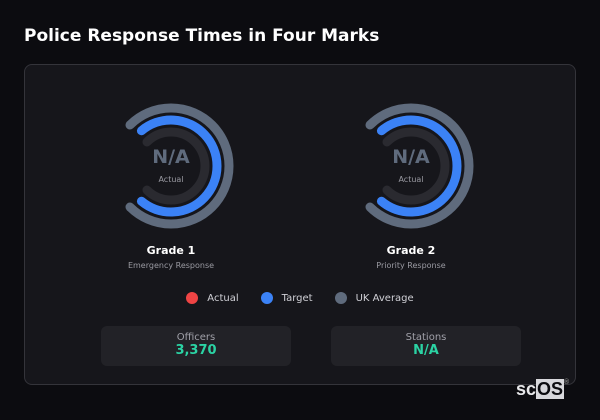 The image size is (600, 420). I want to click on target-dot-icon, so click(266, 298).